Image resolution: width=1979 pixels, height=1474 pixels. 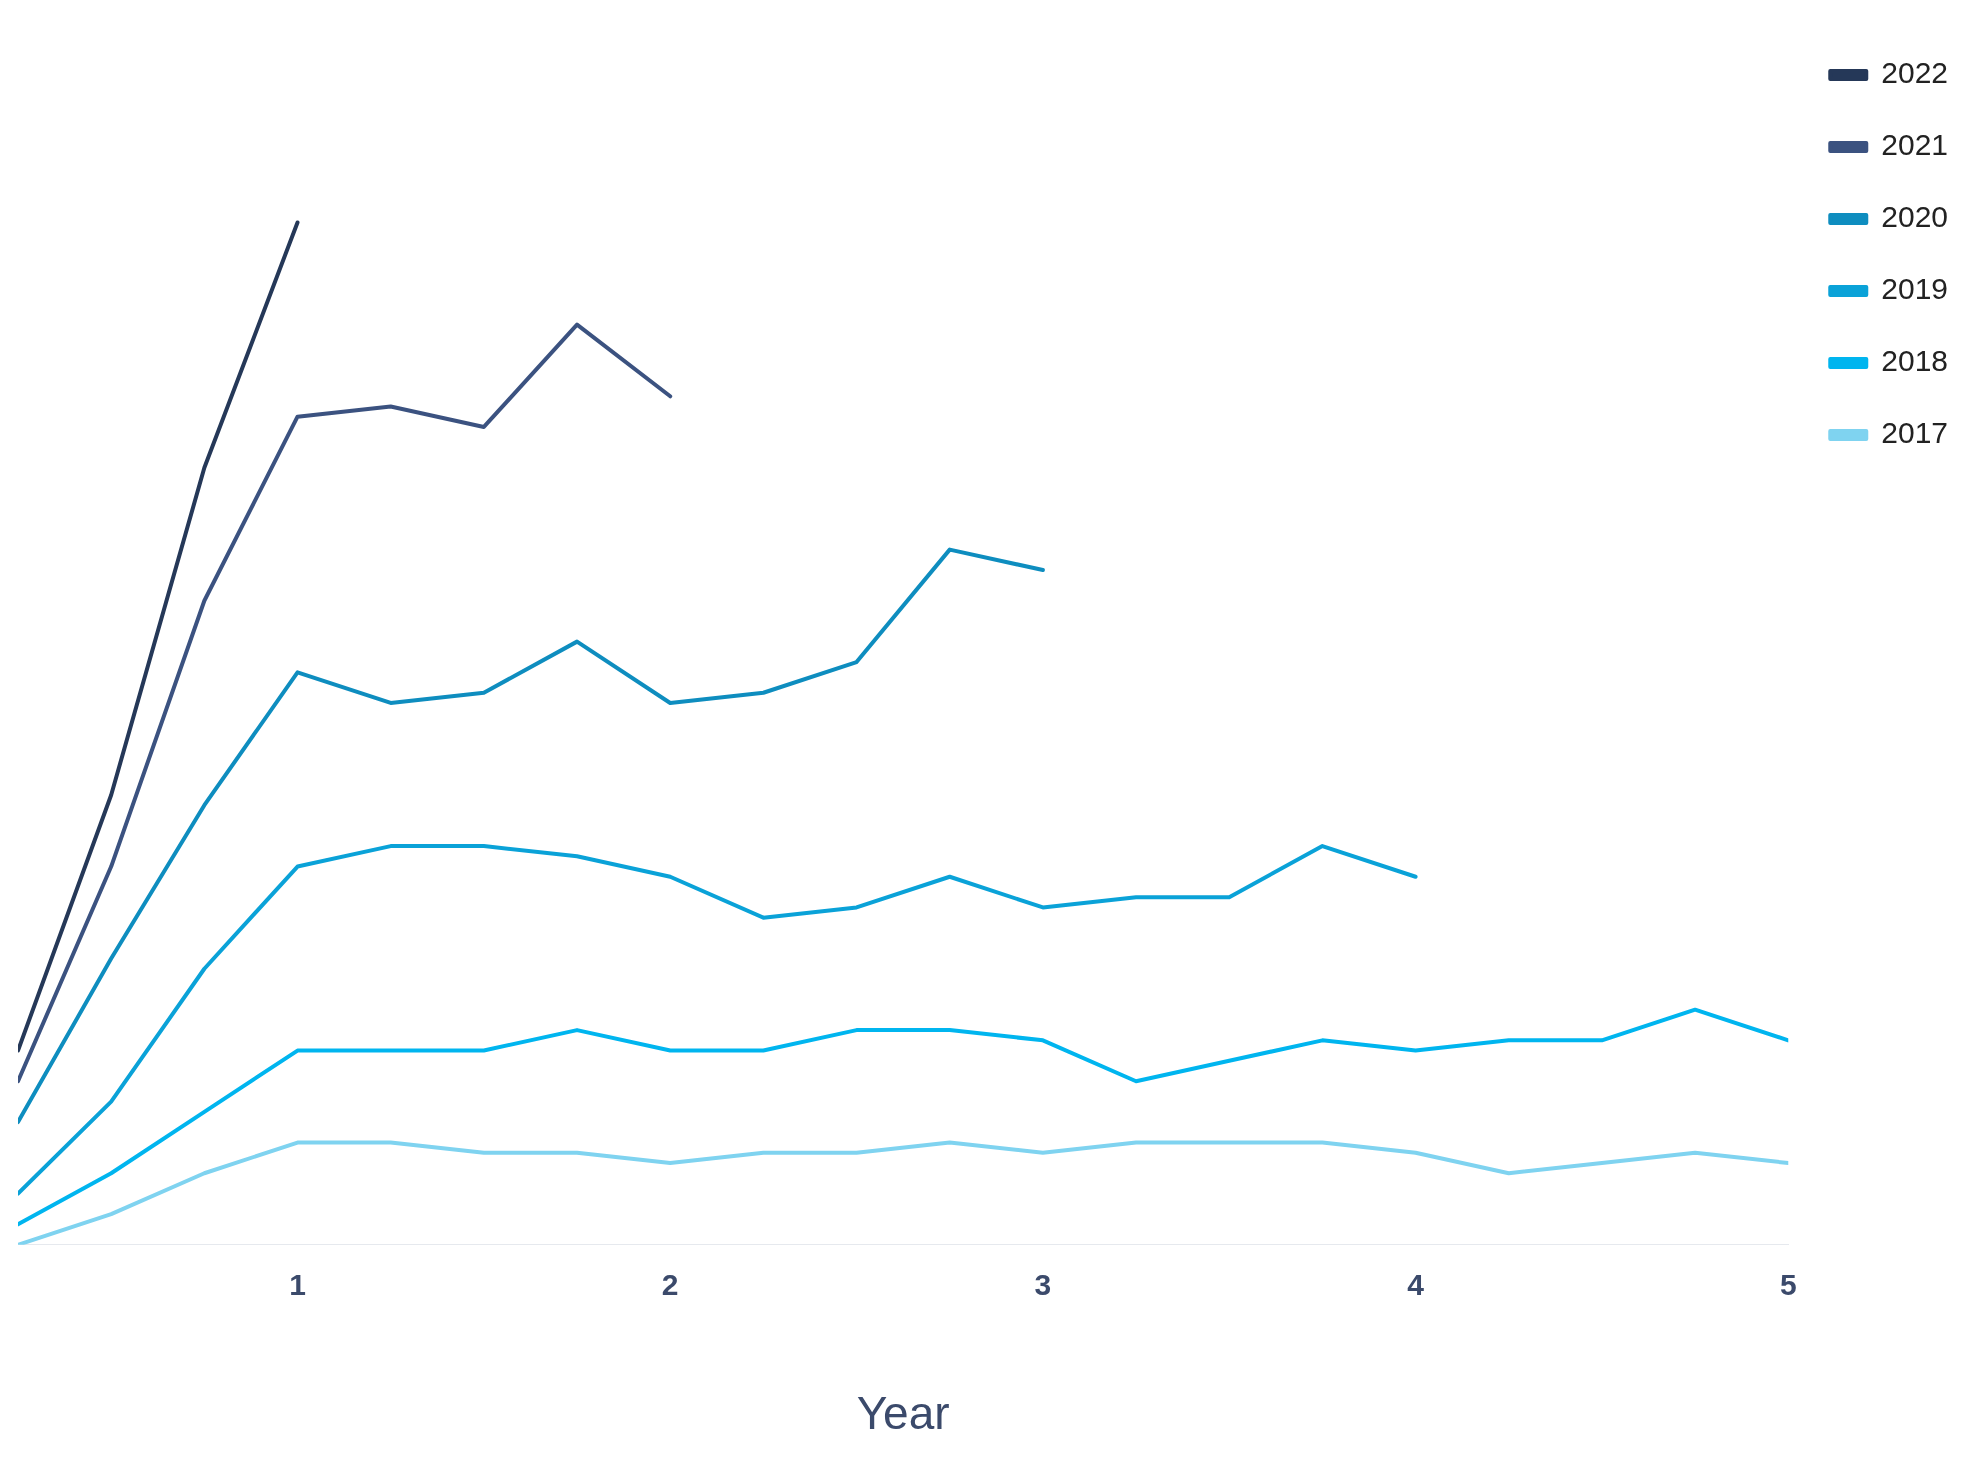 I want to click on legend-label: 2019, so click(x=1915, y=289).